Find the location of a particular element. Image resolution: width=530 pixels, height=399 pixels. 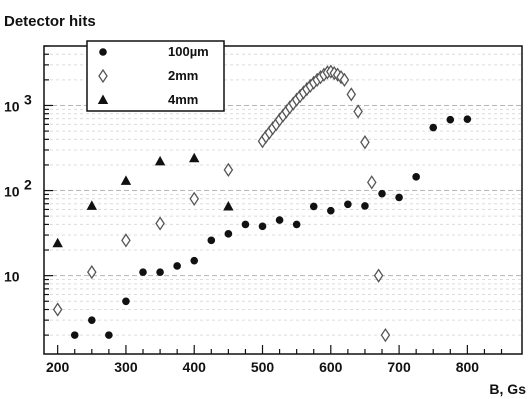

x-tick-label: 400 is located at coordinates (195, 367).